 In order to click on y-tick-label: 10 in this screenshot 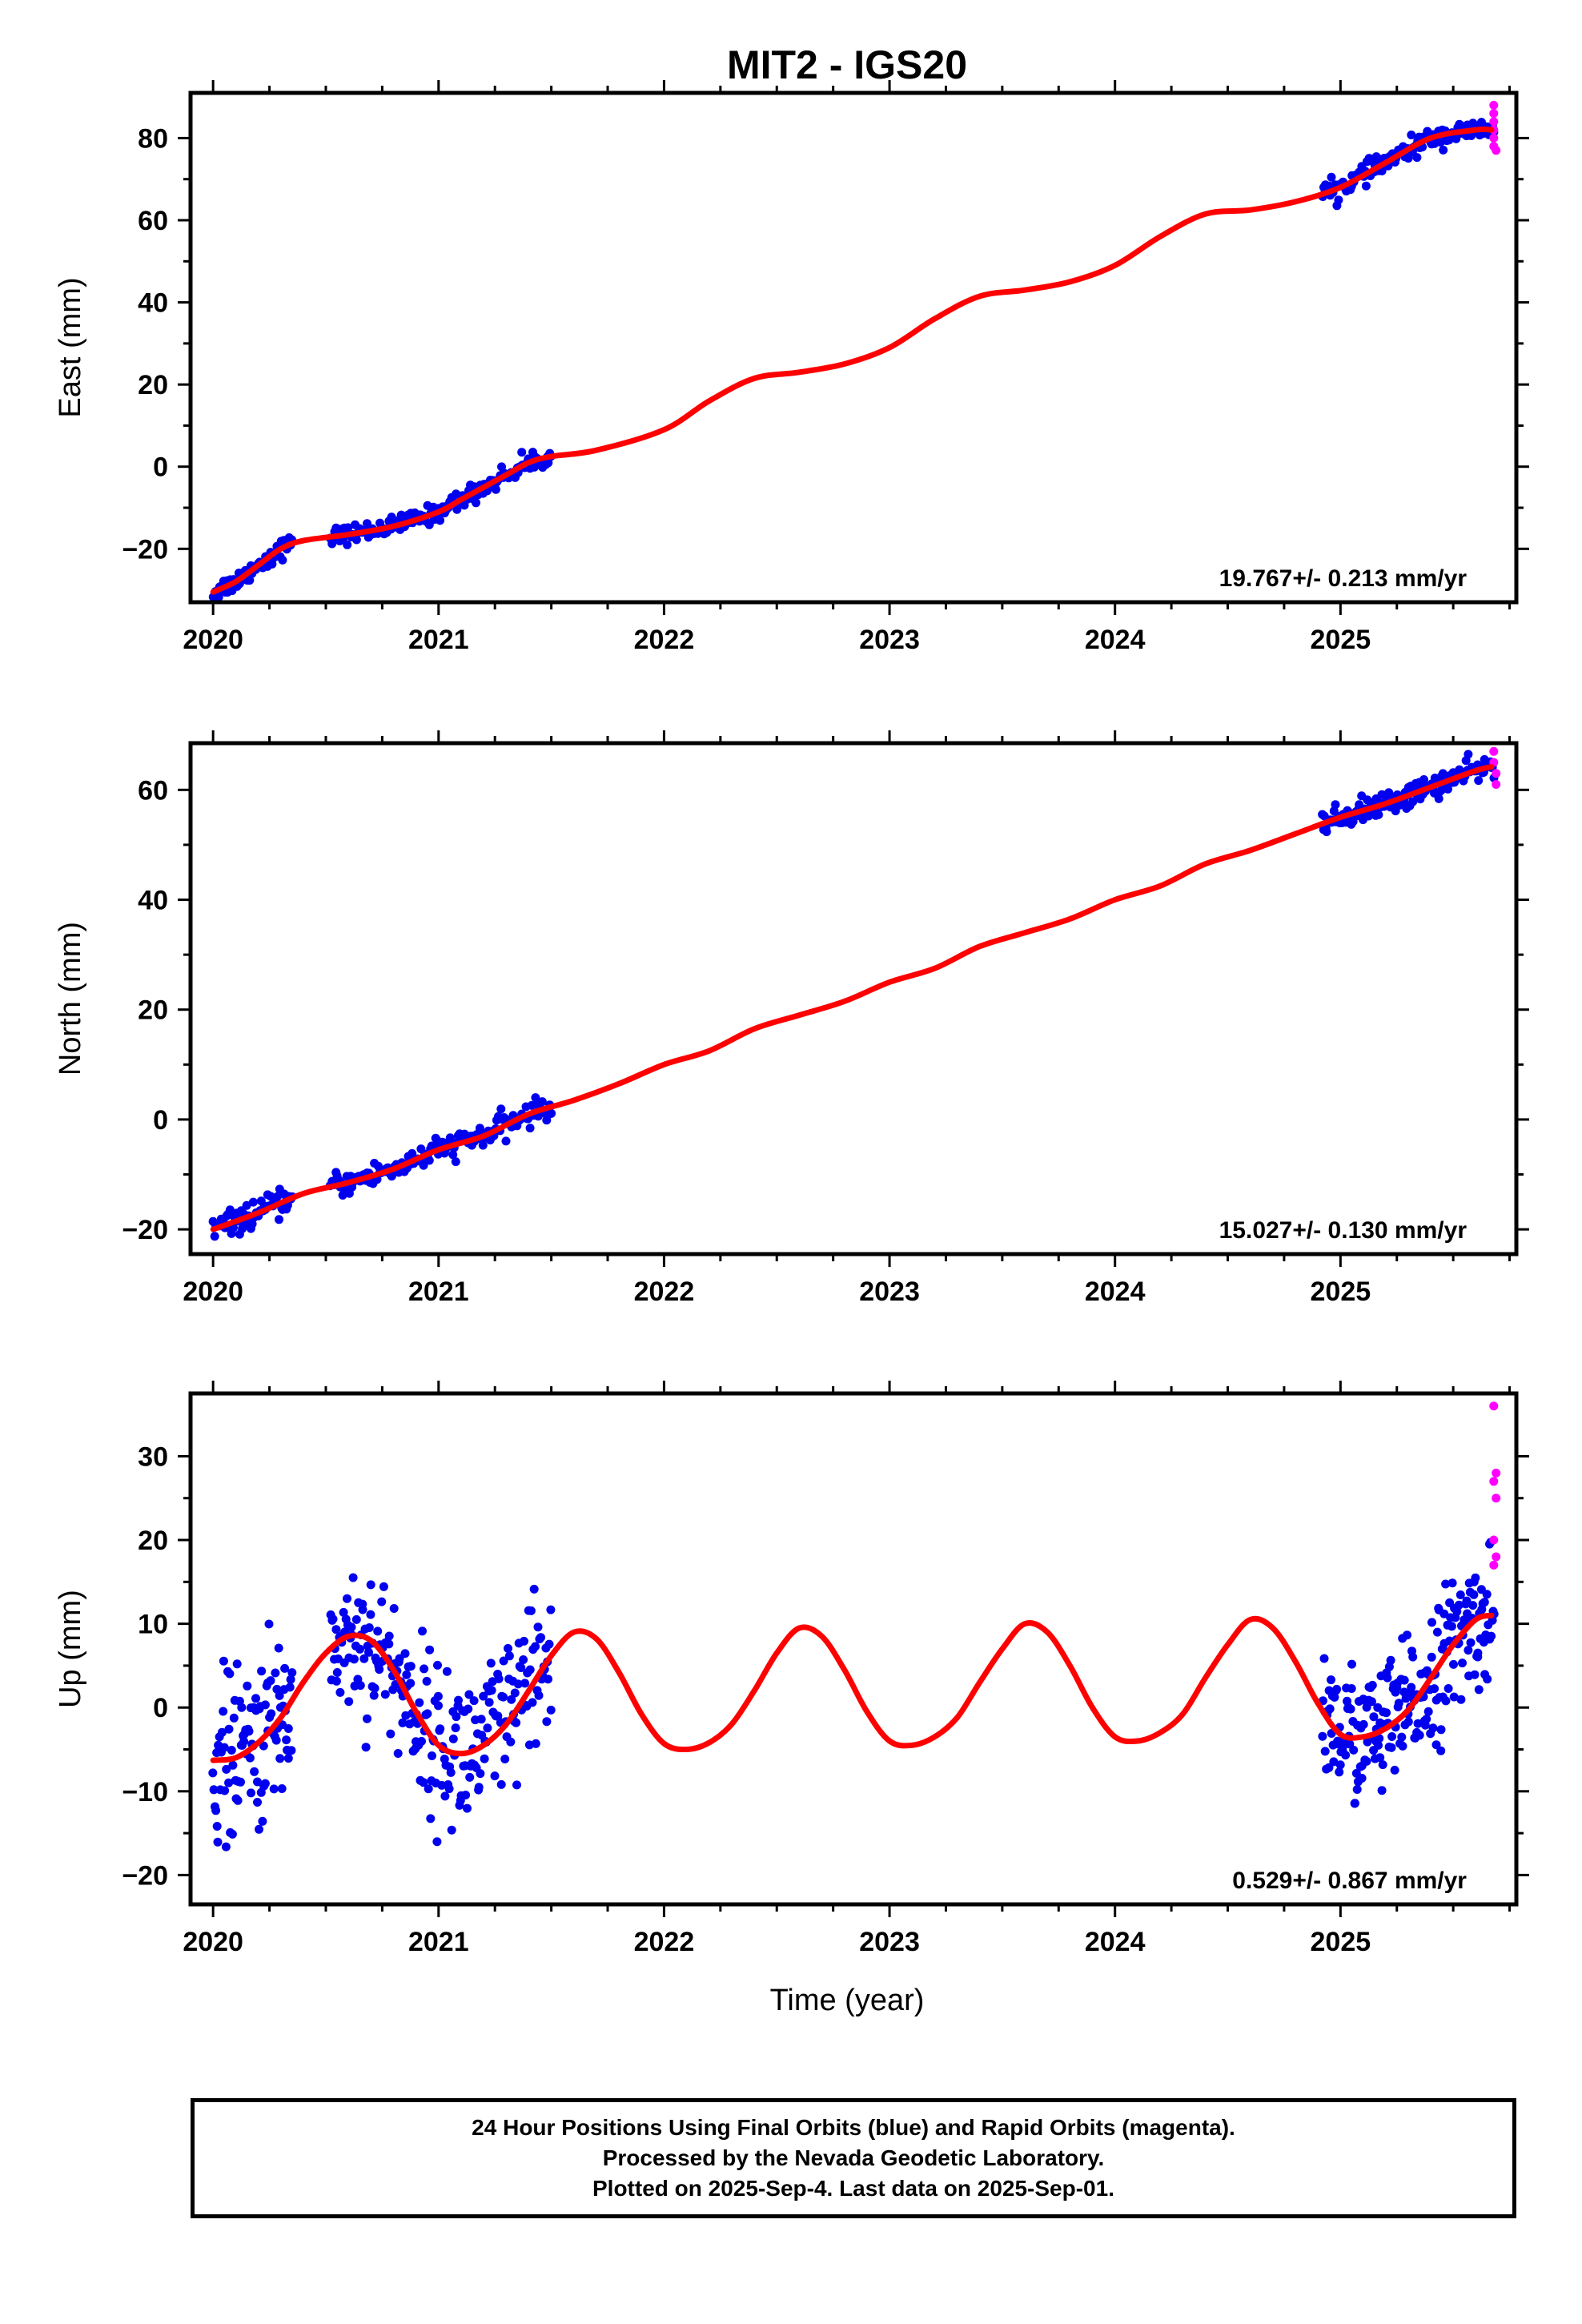, I will do `click(153, 1625)`.